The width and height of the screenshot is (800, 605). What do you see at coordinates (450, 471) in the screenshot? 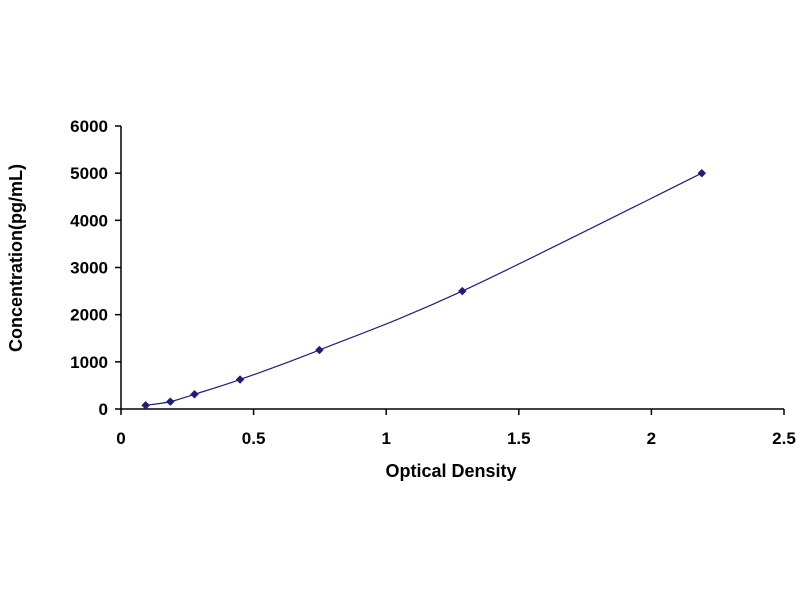
I see `x-axis-title: Optical Density` at bounding box center [450, 471].